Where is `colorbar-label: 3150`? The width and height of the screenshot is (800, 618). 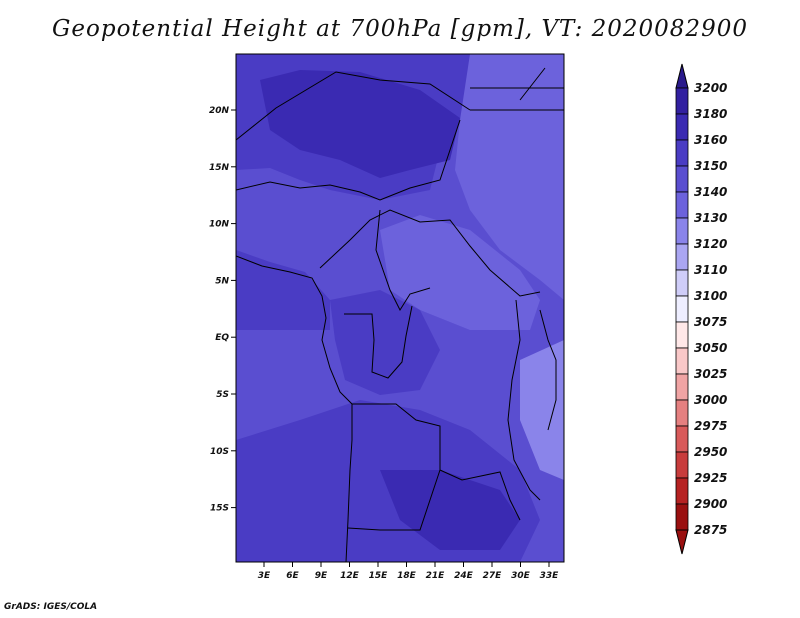
colorbar-label: 3150 is located at coordinates (710, 166).